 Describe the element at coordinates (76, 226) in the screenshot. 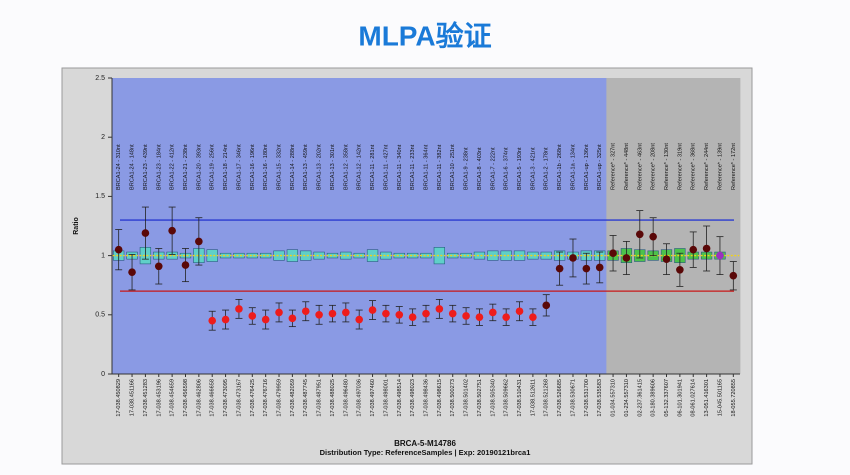

I see `y-axis-label: Ratio` at that location.